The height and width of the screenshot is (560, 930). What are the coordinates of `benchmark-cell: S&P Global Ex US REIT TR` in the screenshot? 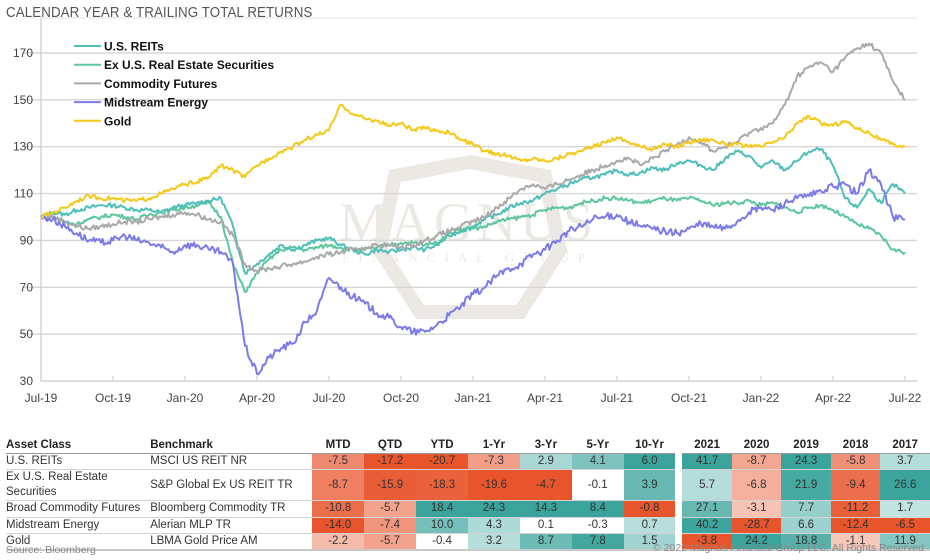 It's located at (231, 485).